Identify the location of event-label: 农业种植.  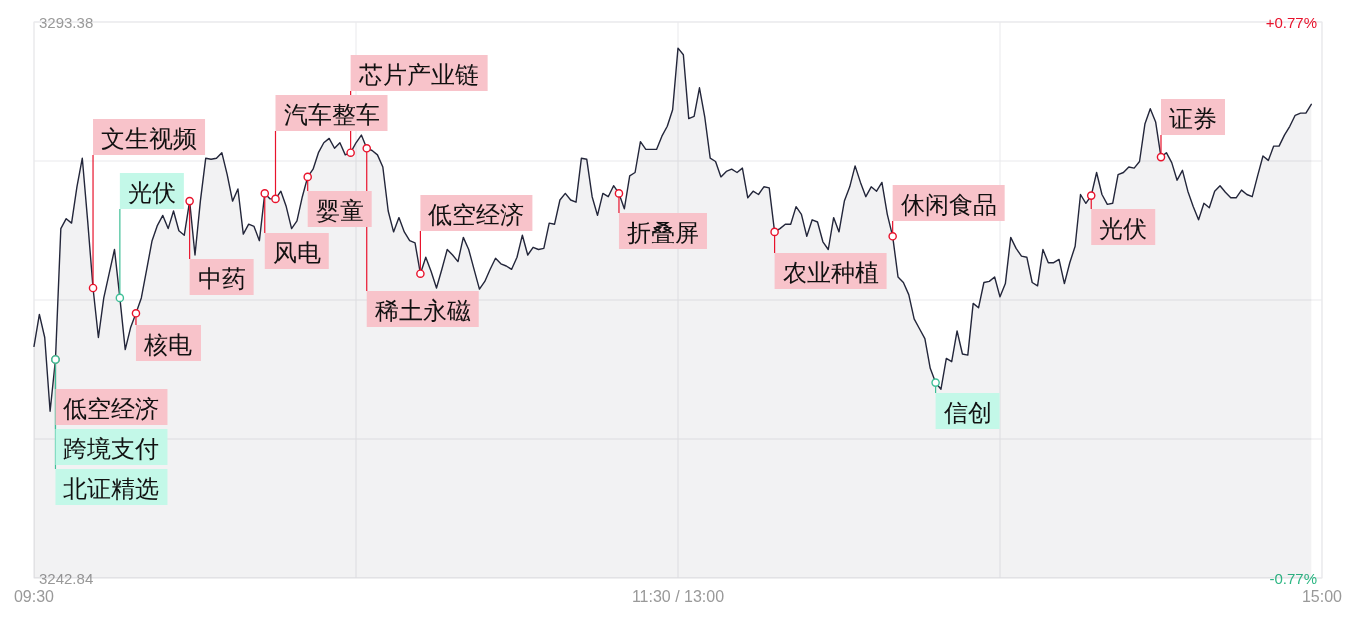
(830, 271).